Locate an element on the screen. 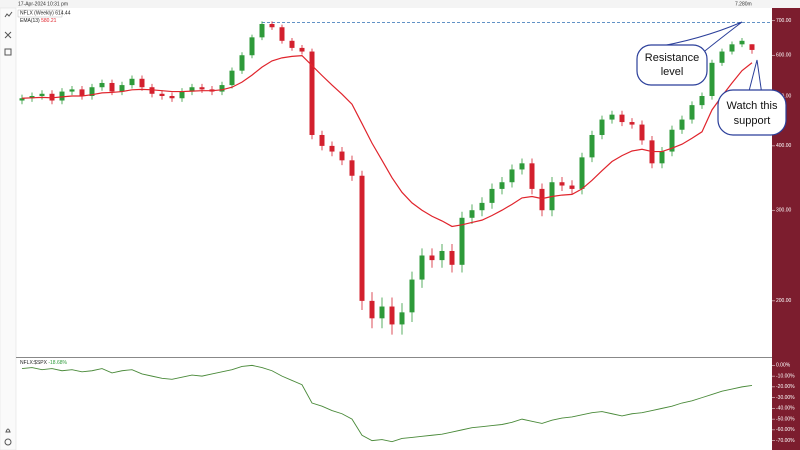 The image size is (800, 450). legend-value: -18.68% is located at coordinates (57, 363).